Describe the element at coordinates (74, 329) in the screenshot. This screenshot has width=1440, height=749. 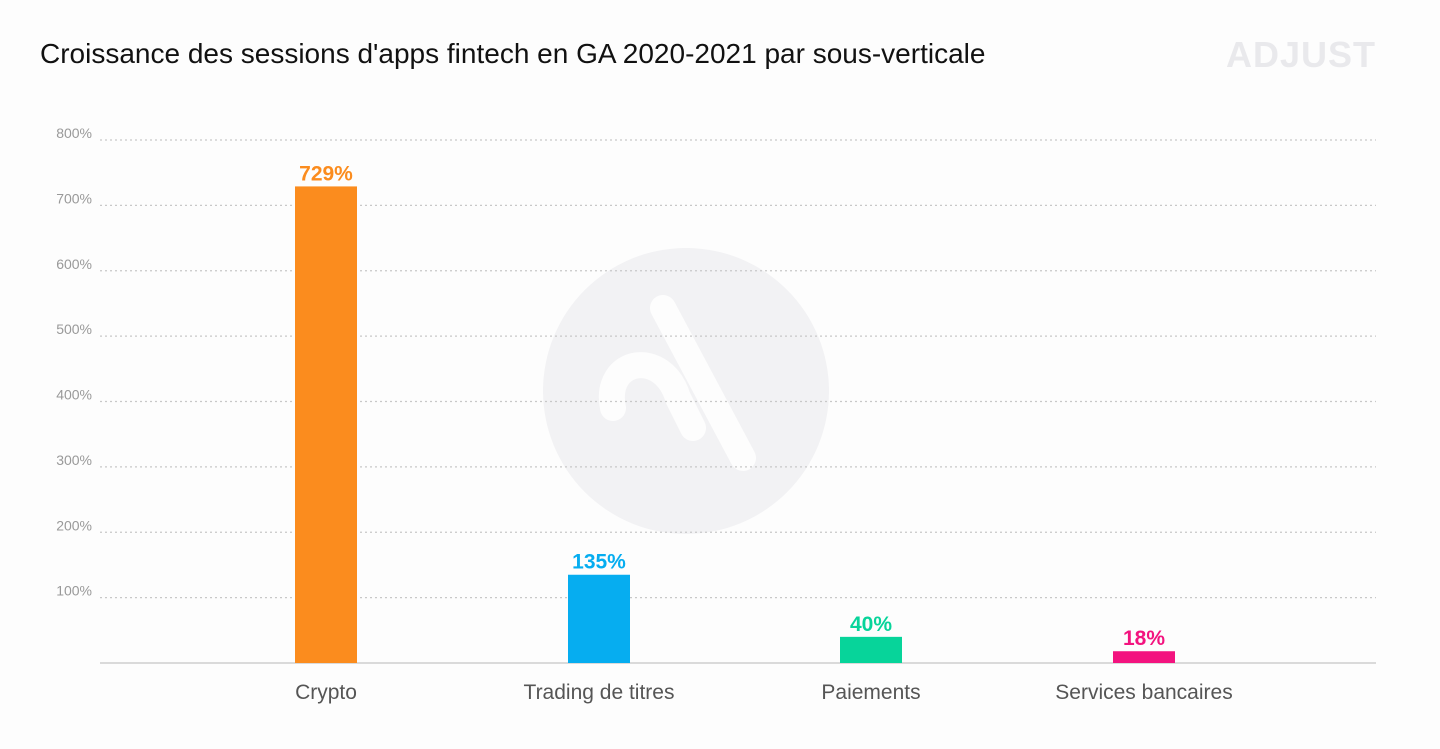
I see `y-tick-label: 500%` at that location.